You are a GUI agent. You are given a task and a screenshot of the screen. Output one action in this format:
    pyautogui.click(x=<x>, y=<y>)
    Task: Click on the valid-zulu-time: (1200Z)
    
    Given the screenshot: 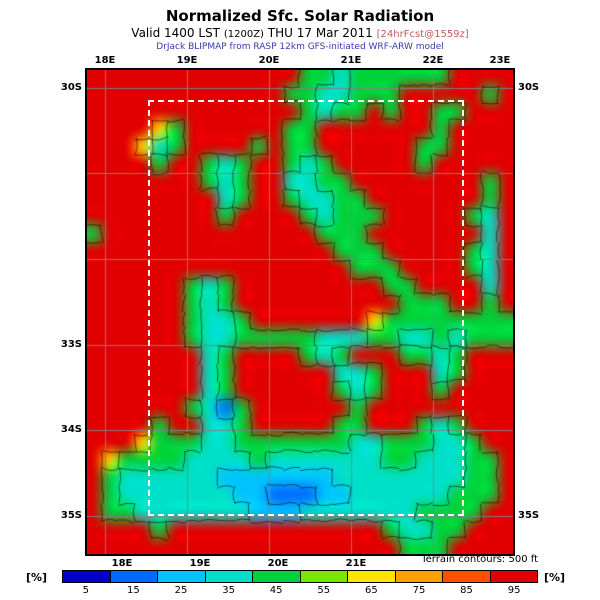 What is the action you would take?
    pyautogui.click(x=243, y=34)
    